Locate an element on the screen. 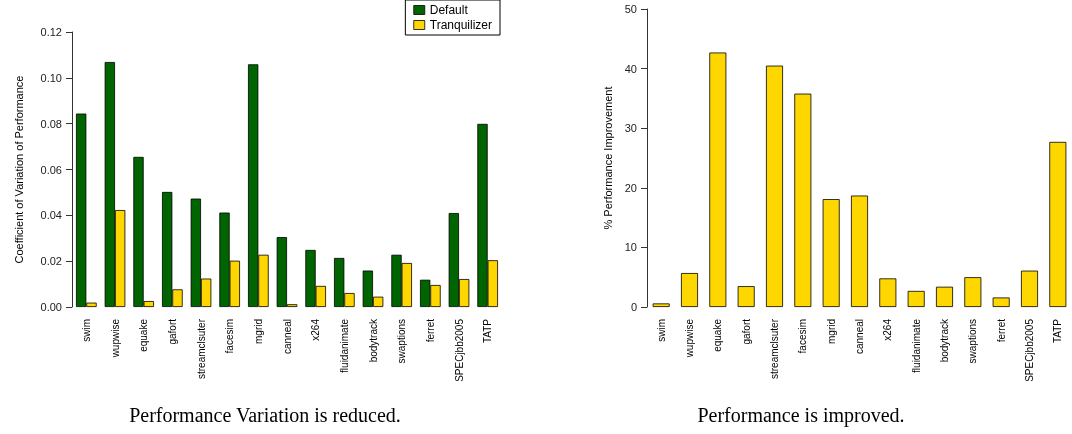  y-tick-label: 0.10 is located at coordinates (51, 77).